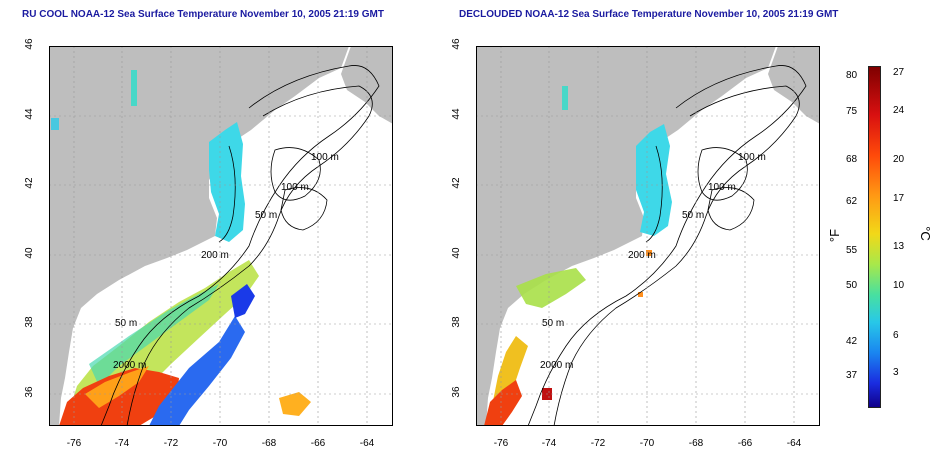 This screenshot has height=475, width=950. Describe the element at coordinates (852, 201) in the screenshot. I see `f-tick: 62` at that location.